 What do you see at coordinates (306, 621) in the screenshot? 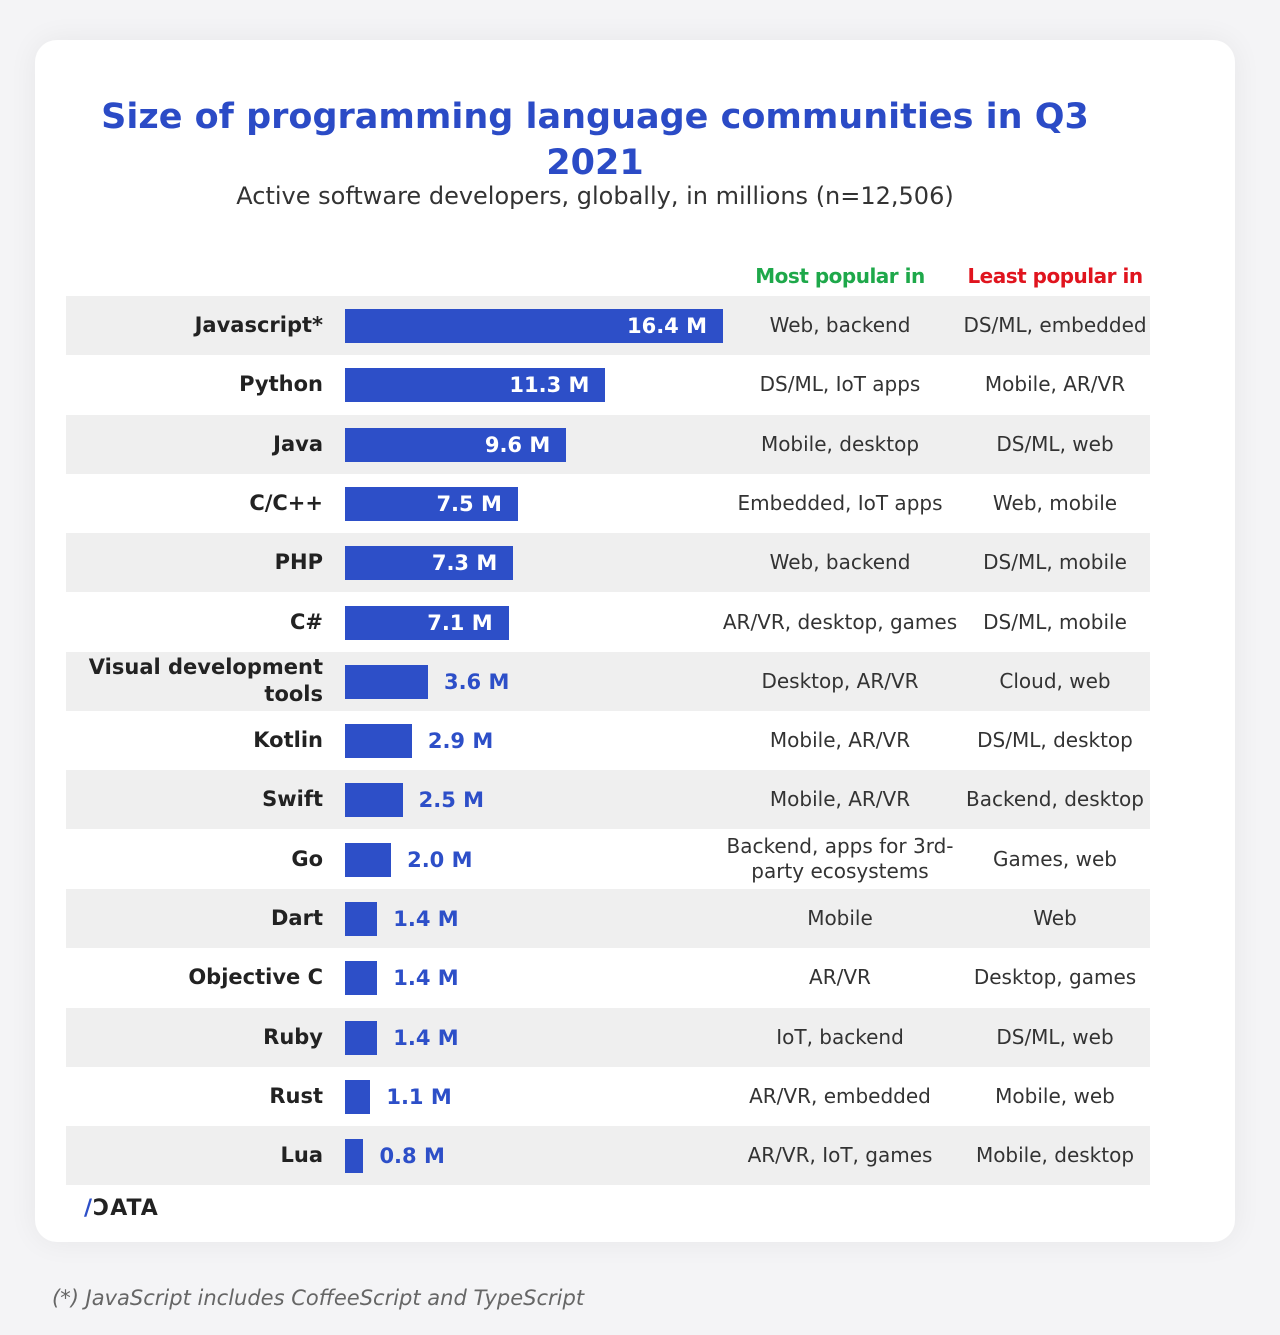
I see `category-label: C#` at bounding box center [306, 621].